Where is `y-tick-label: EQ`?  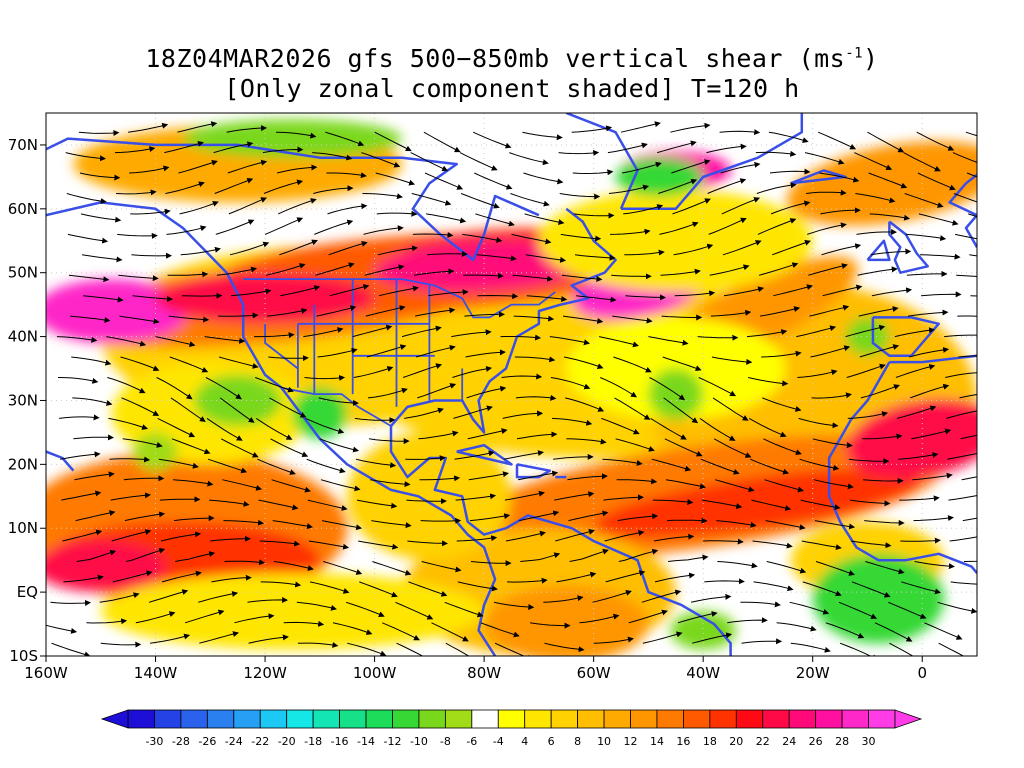 y-tick-label: EQ is located at coordinates (27, 592).